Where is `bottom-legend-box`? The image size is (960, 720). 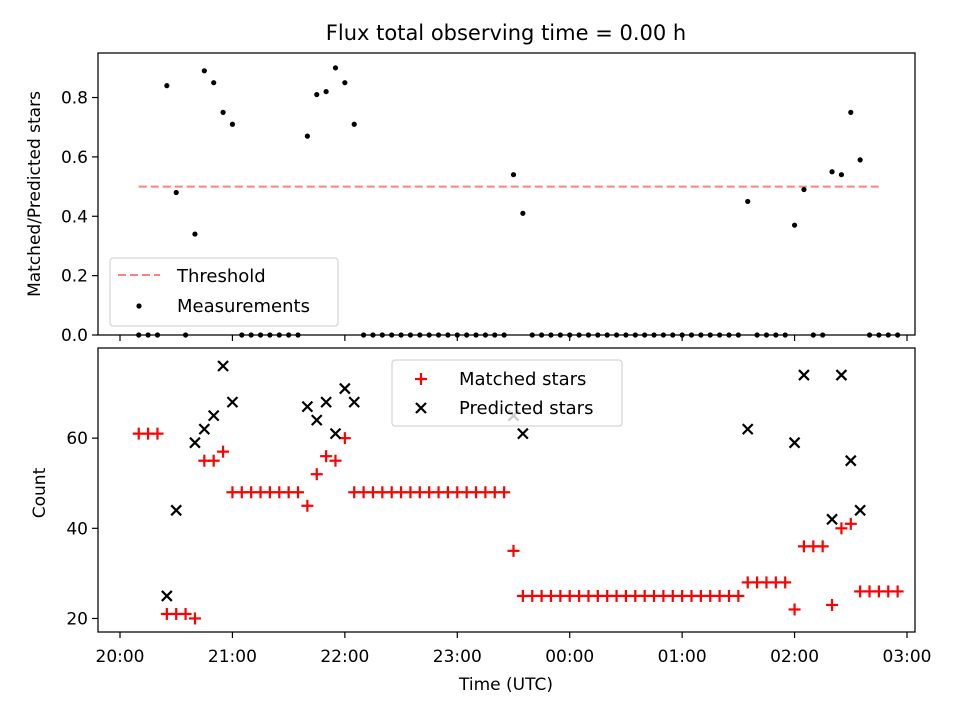
bottom-legend-box is located at coordinates (507, 393).